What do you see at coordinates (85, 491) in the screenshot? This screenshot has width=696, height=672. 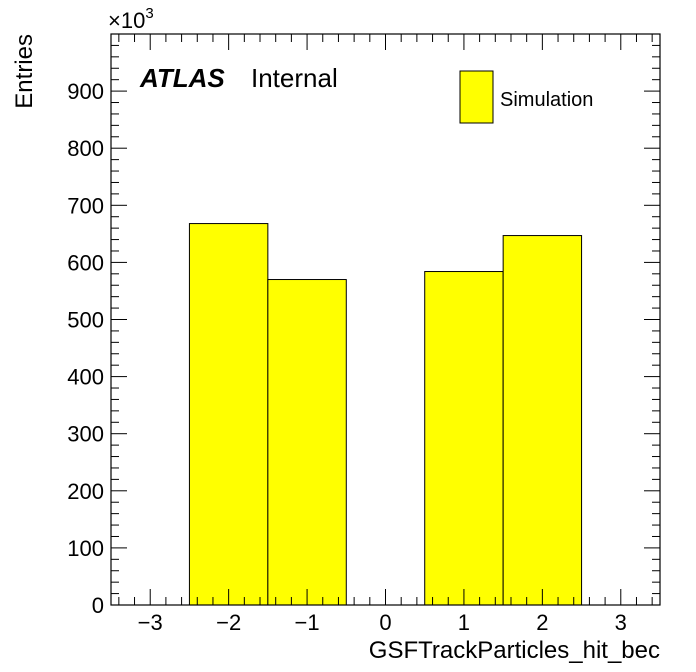 I see `y-tick-label: 200` at bounding box center [85, 491].